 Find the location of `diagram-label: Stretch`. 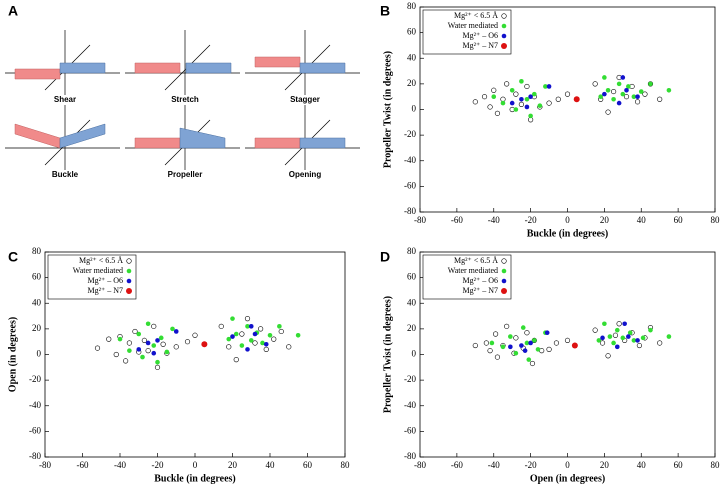

diagram-label: Stretch is located at coordinates (185, 99).